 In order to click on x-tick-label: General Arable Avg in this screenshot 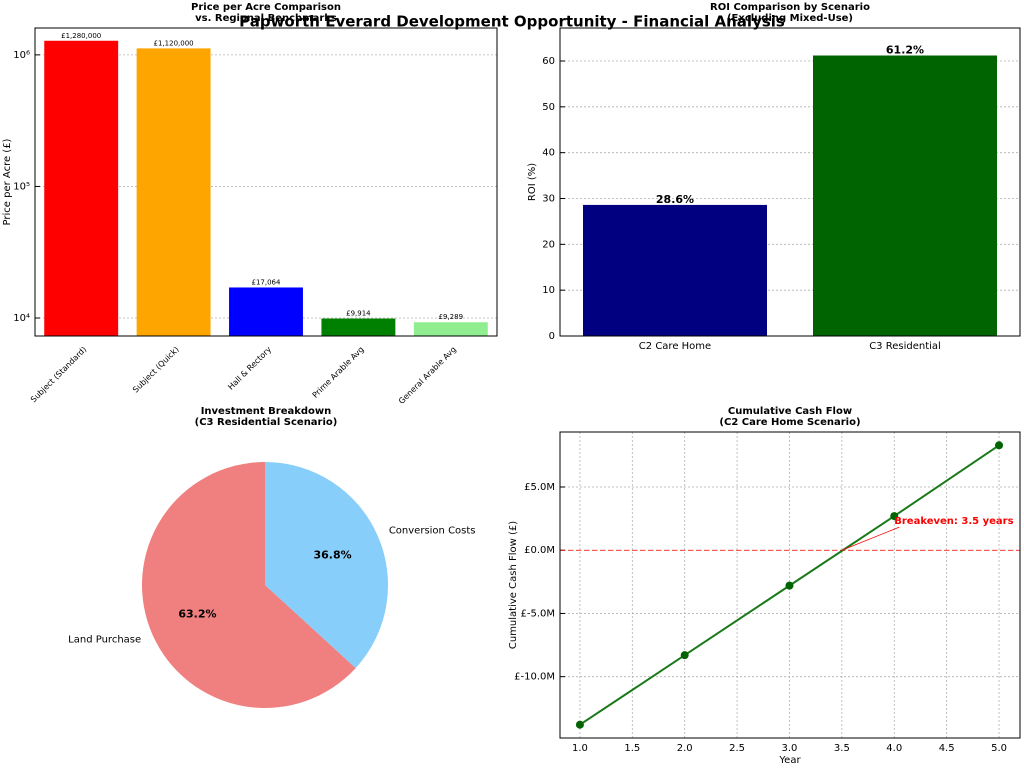, I will do `click(427, 375)`.